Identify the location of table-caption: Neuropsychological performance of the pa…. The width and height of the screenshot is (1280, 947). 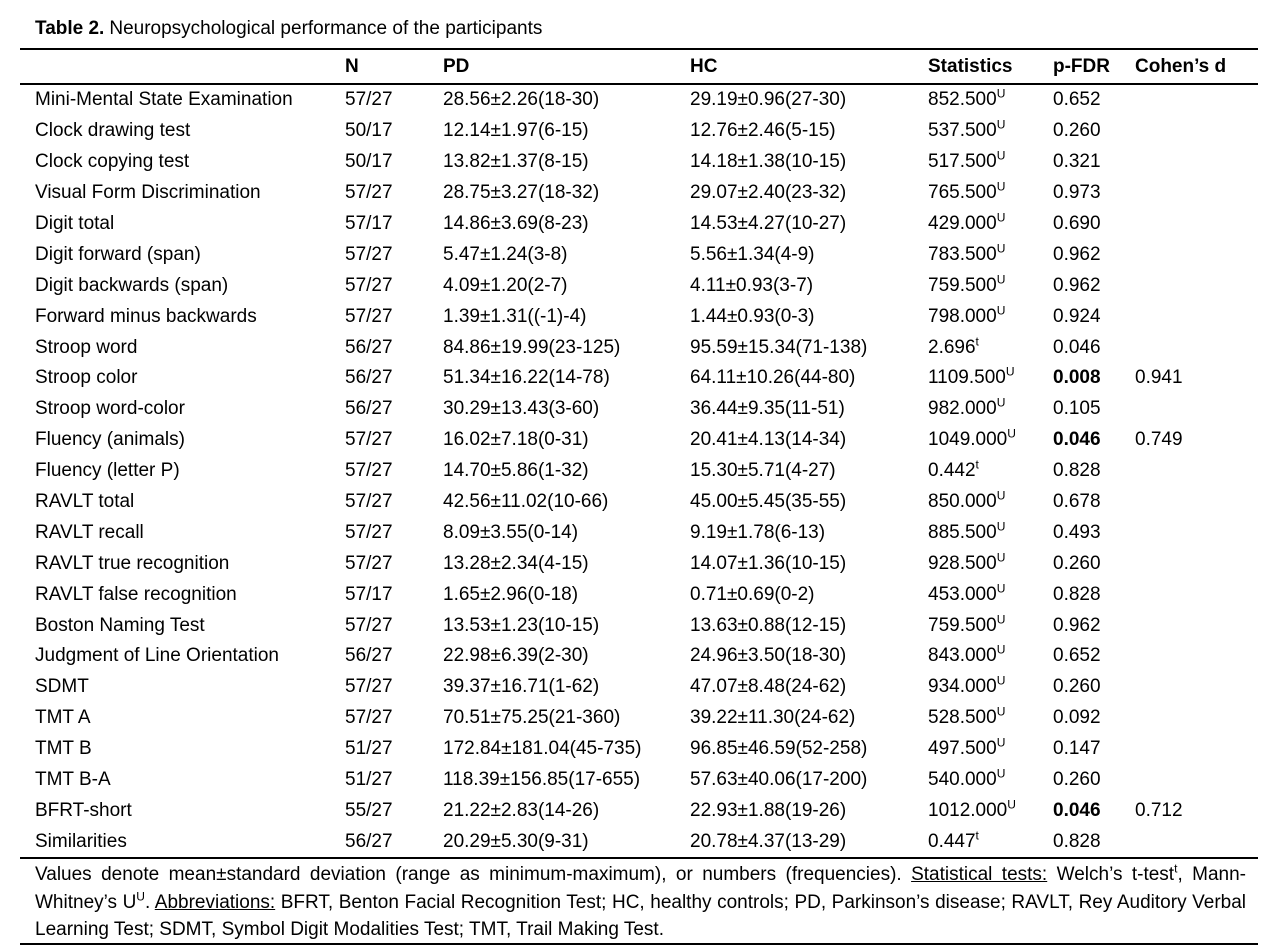
(326, 28).